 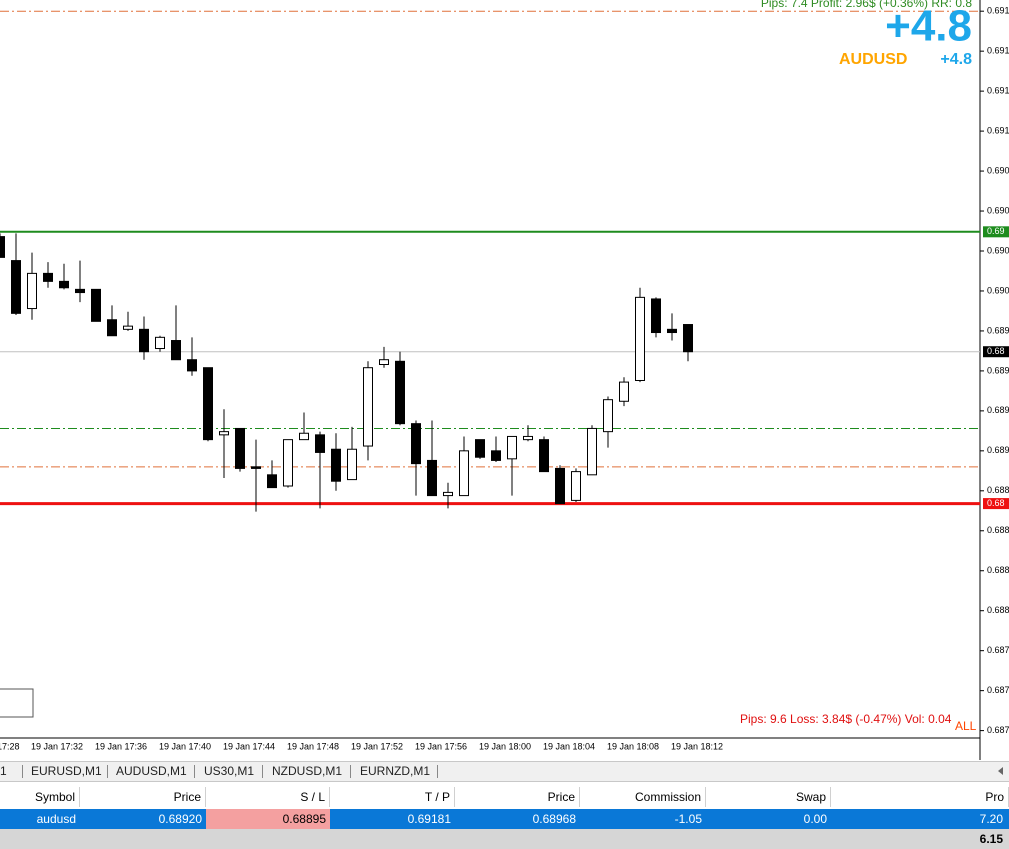 What do you see at coordinates (517, 819) in the screenshot?
I see `table-cell: 0.68968` at bounding box center [517, 819].